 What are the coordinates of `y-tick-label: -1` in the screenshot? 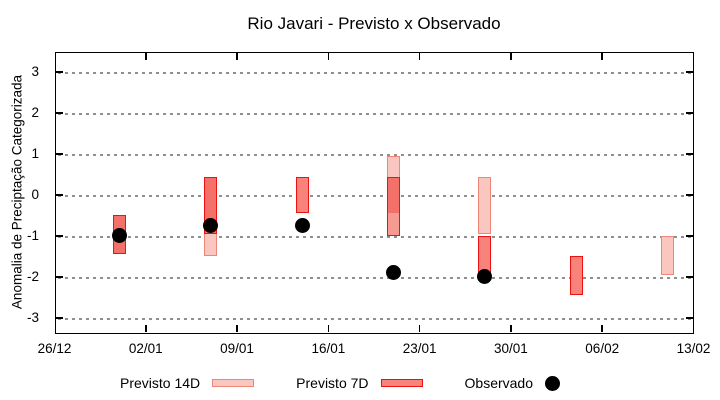 It's located at (32, 235).